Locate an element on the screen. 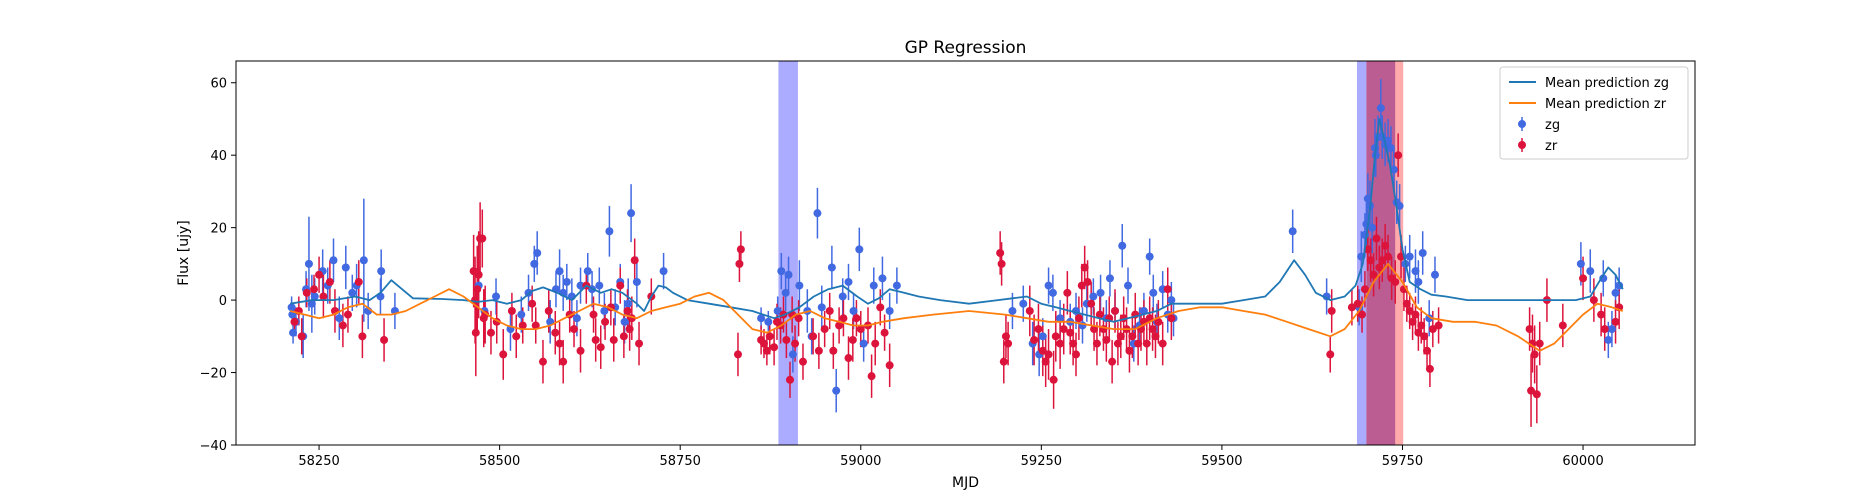  y-axis-ticks: −40 −20 0 20 40 60 is located at coordinates (218, 265).